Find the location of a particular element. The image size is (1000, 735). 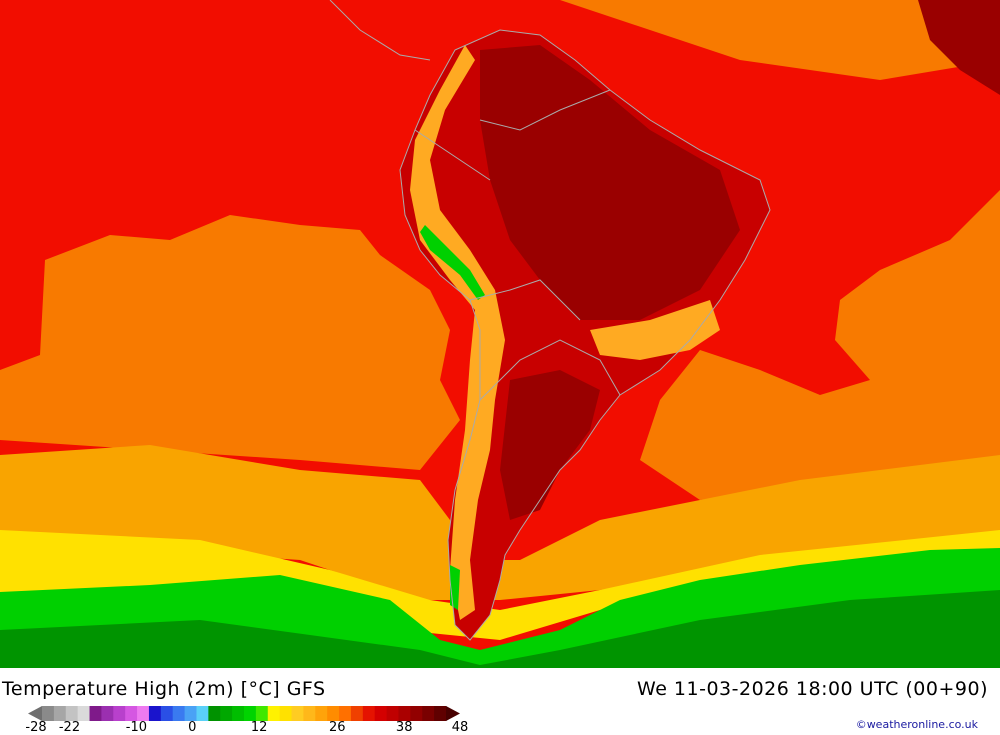

legend-tick-label: 26 is located at coordinates (337, 727).